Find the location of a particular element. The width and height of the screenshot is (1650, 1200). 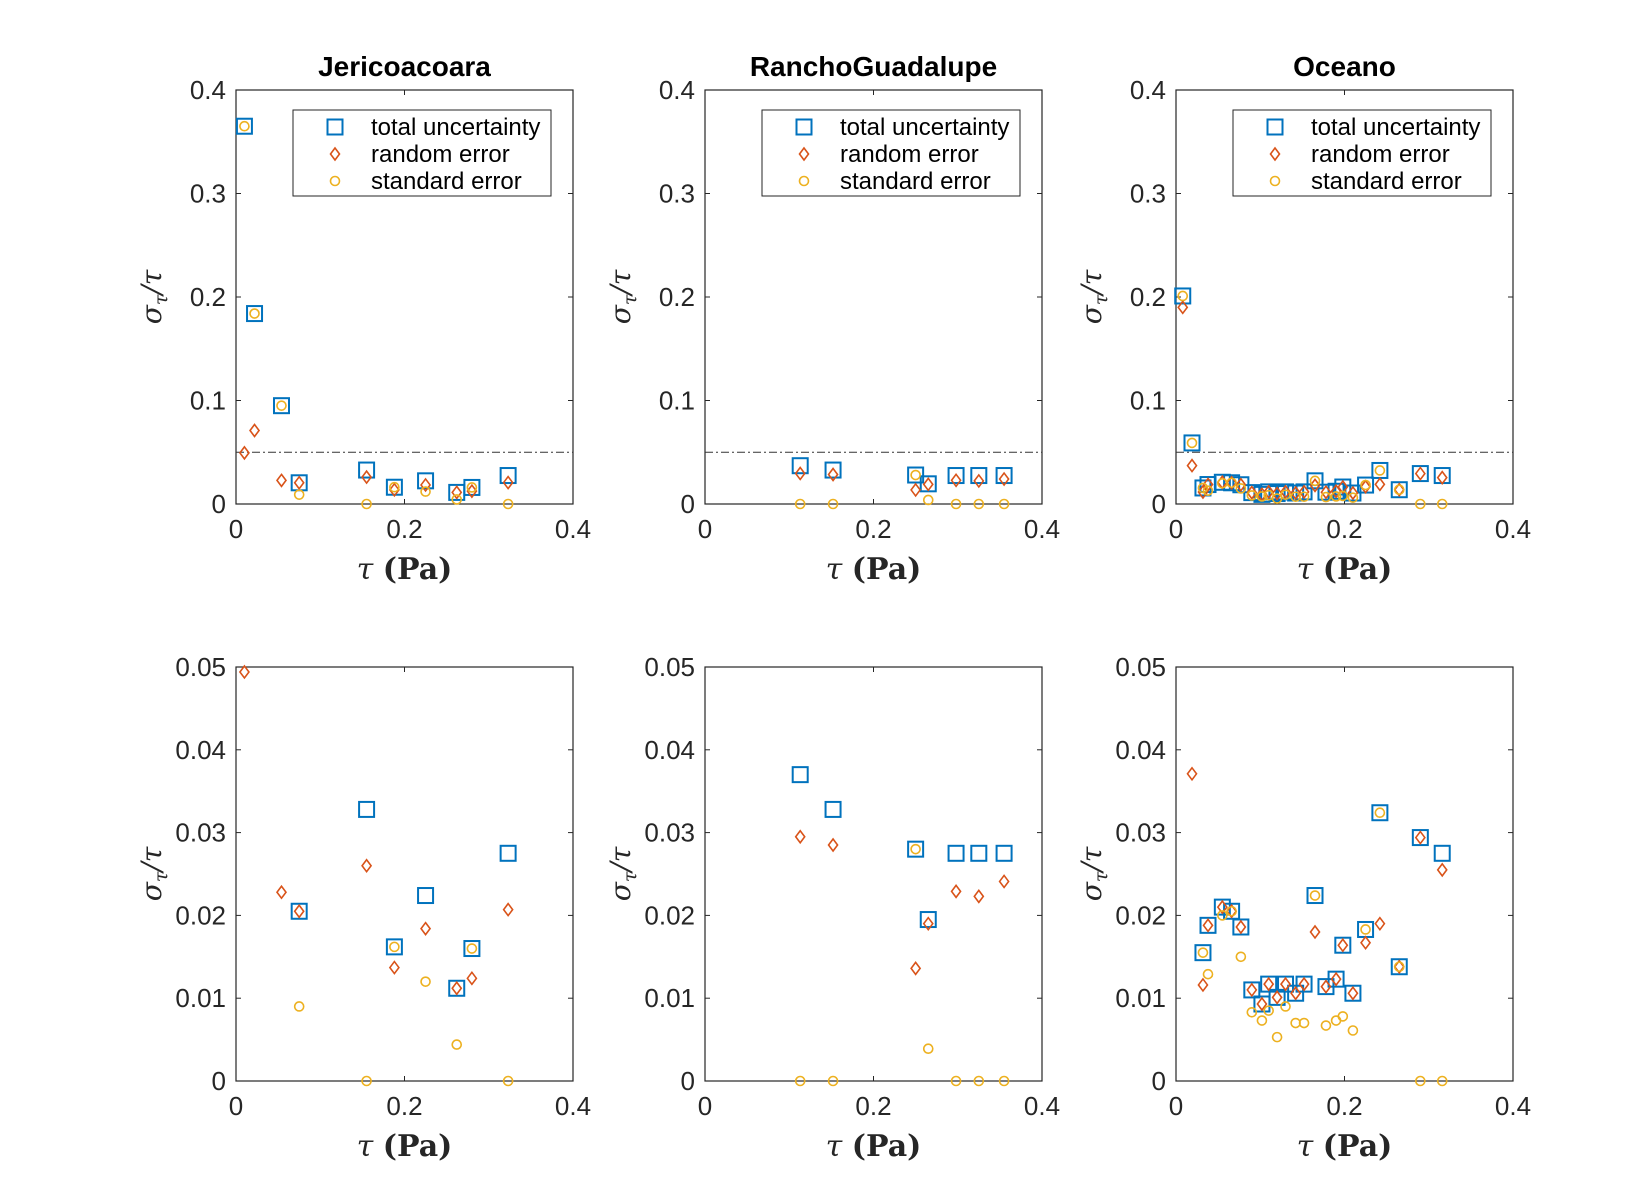

y-axis-label: στ/τ is located at coordinates (153, 296).